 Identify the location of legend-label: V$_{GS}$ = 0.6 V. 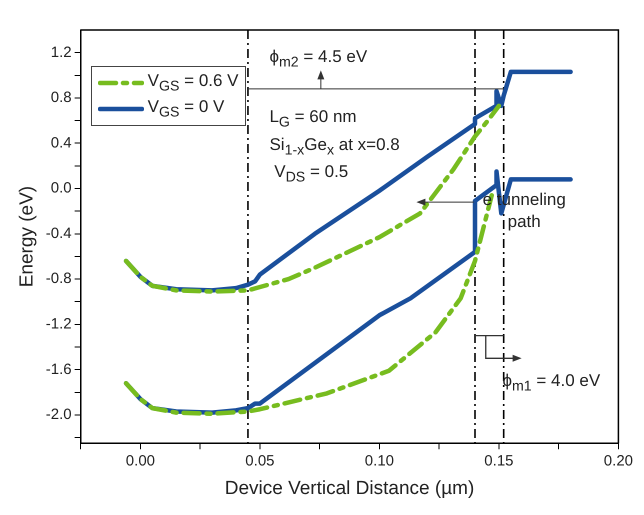
(193, 83).